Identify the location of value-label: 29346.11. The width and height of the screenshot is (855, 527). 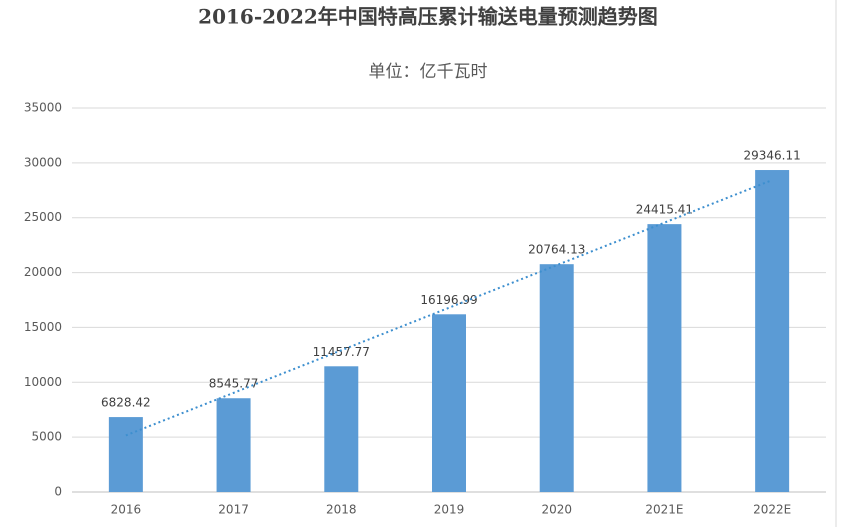
(772, 156).